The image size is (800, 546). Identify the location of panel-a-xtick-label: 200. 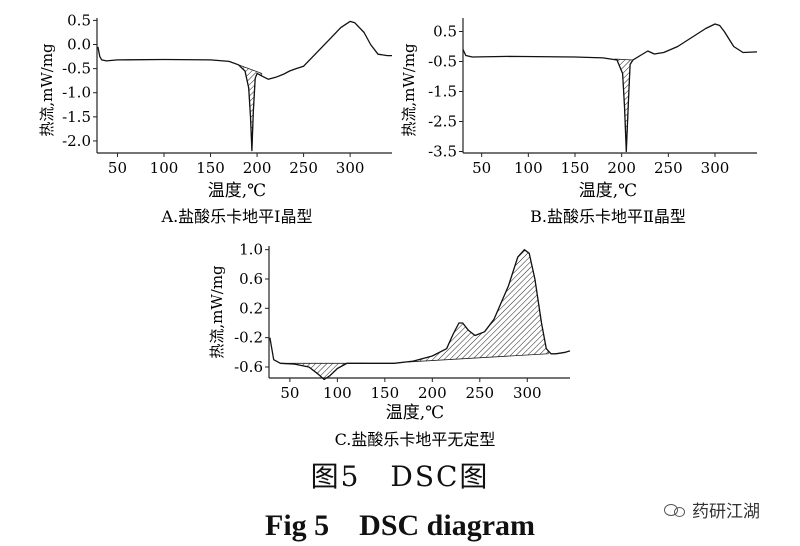
(257, 168).